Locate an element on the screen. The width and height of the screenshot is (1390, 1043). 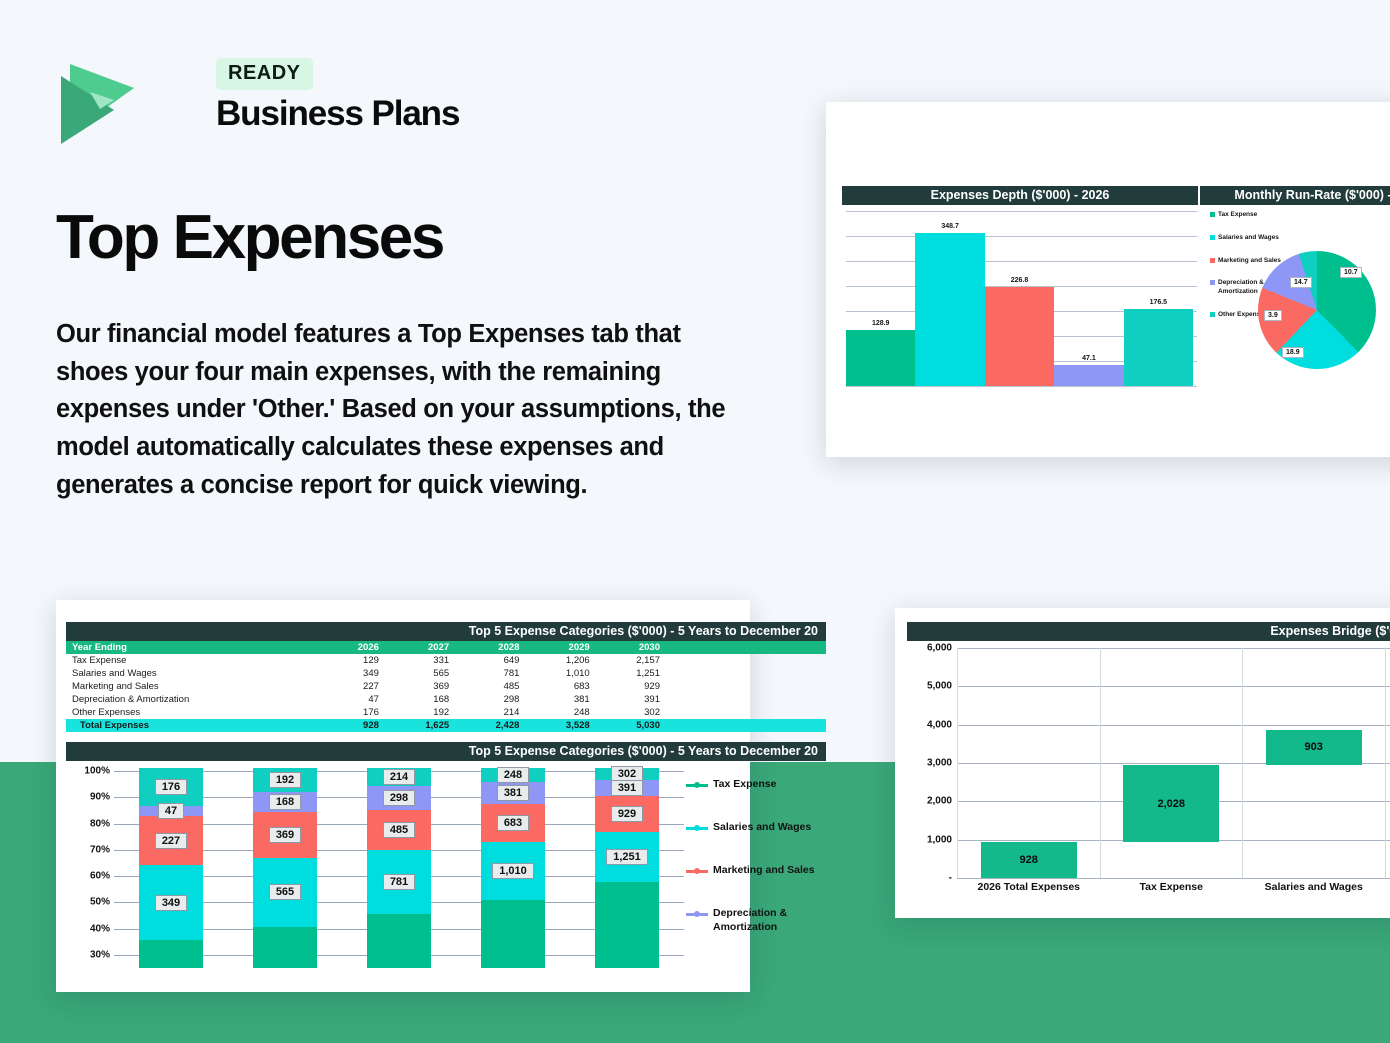
y-axis-tick: 90% is located at coordinates (99, 797).